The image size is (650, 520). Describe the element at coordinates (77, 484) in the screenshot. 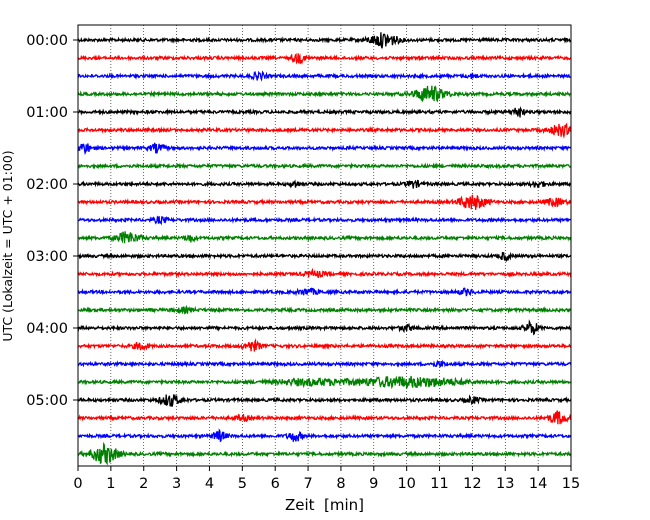

I see `x-tick-label: 0` at that location.